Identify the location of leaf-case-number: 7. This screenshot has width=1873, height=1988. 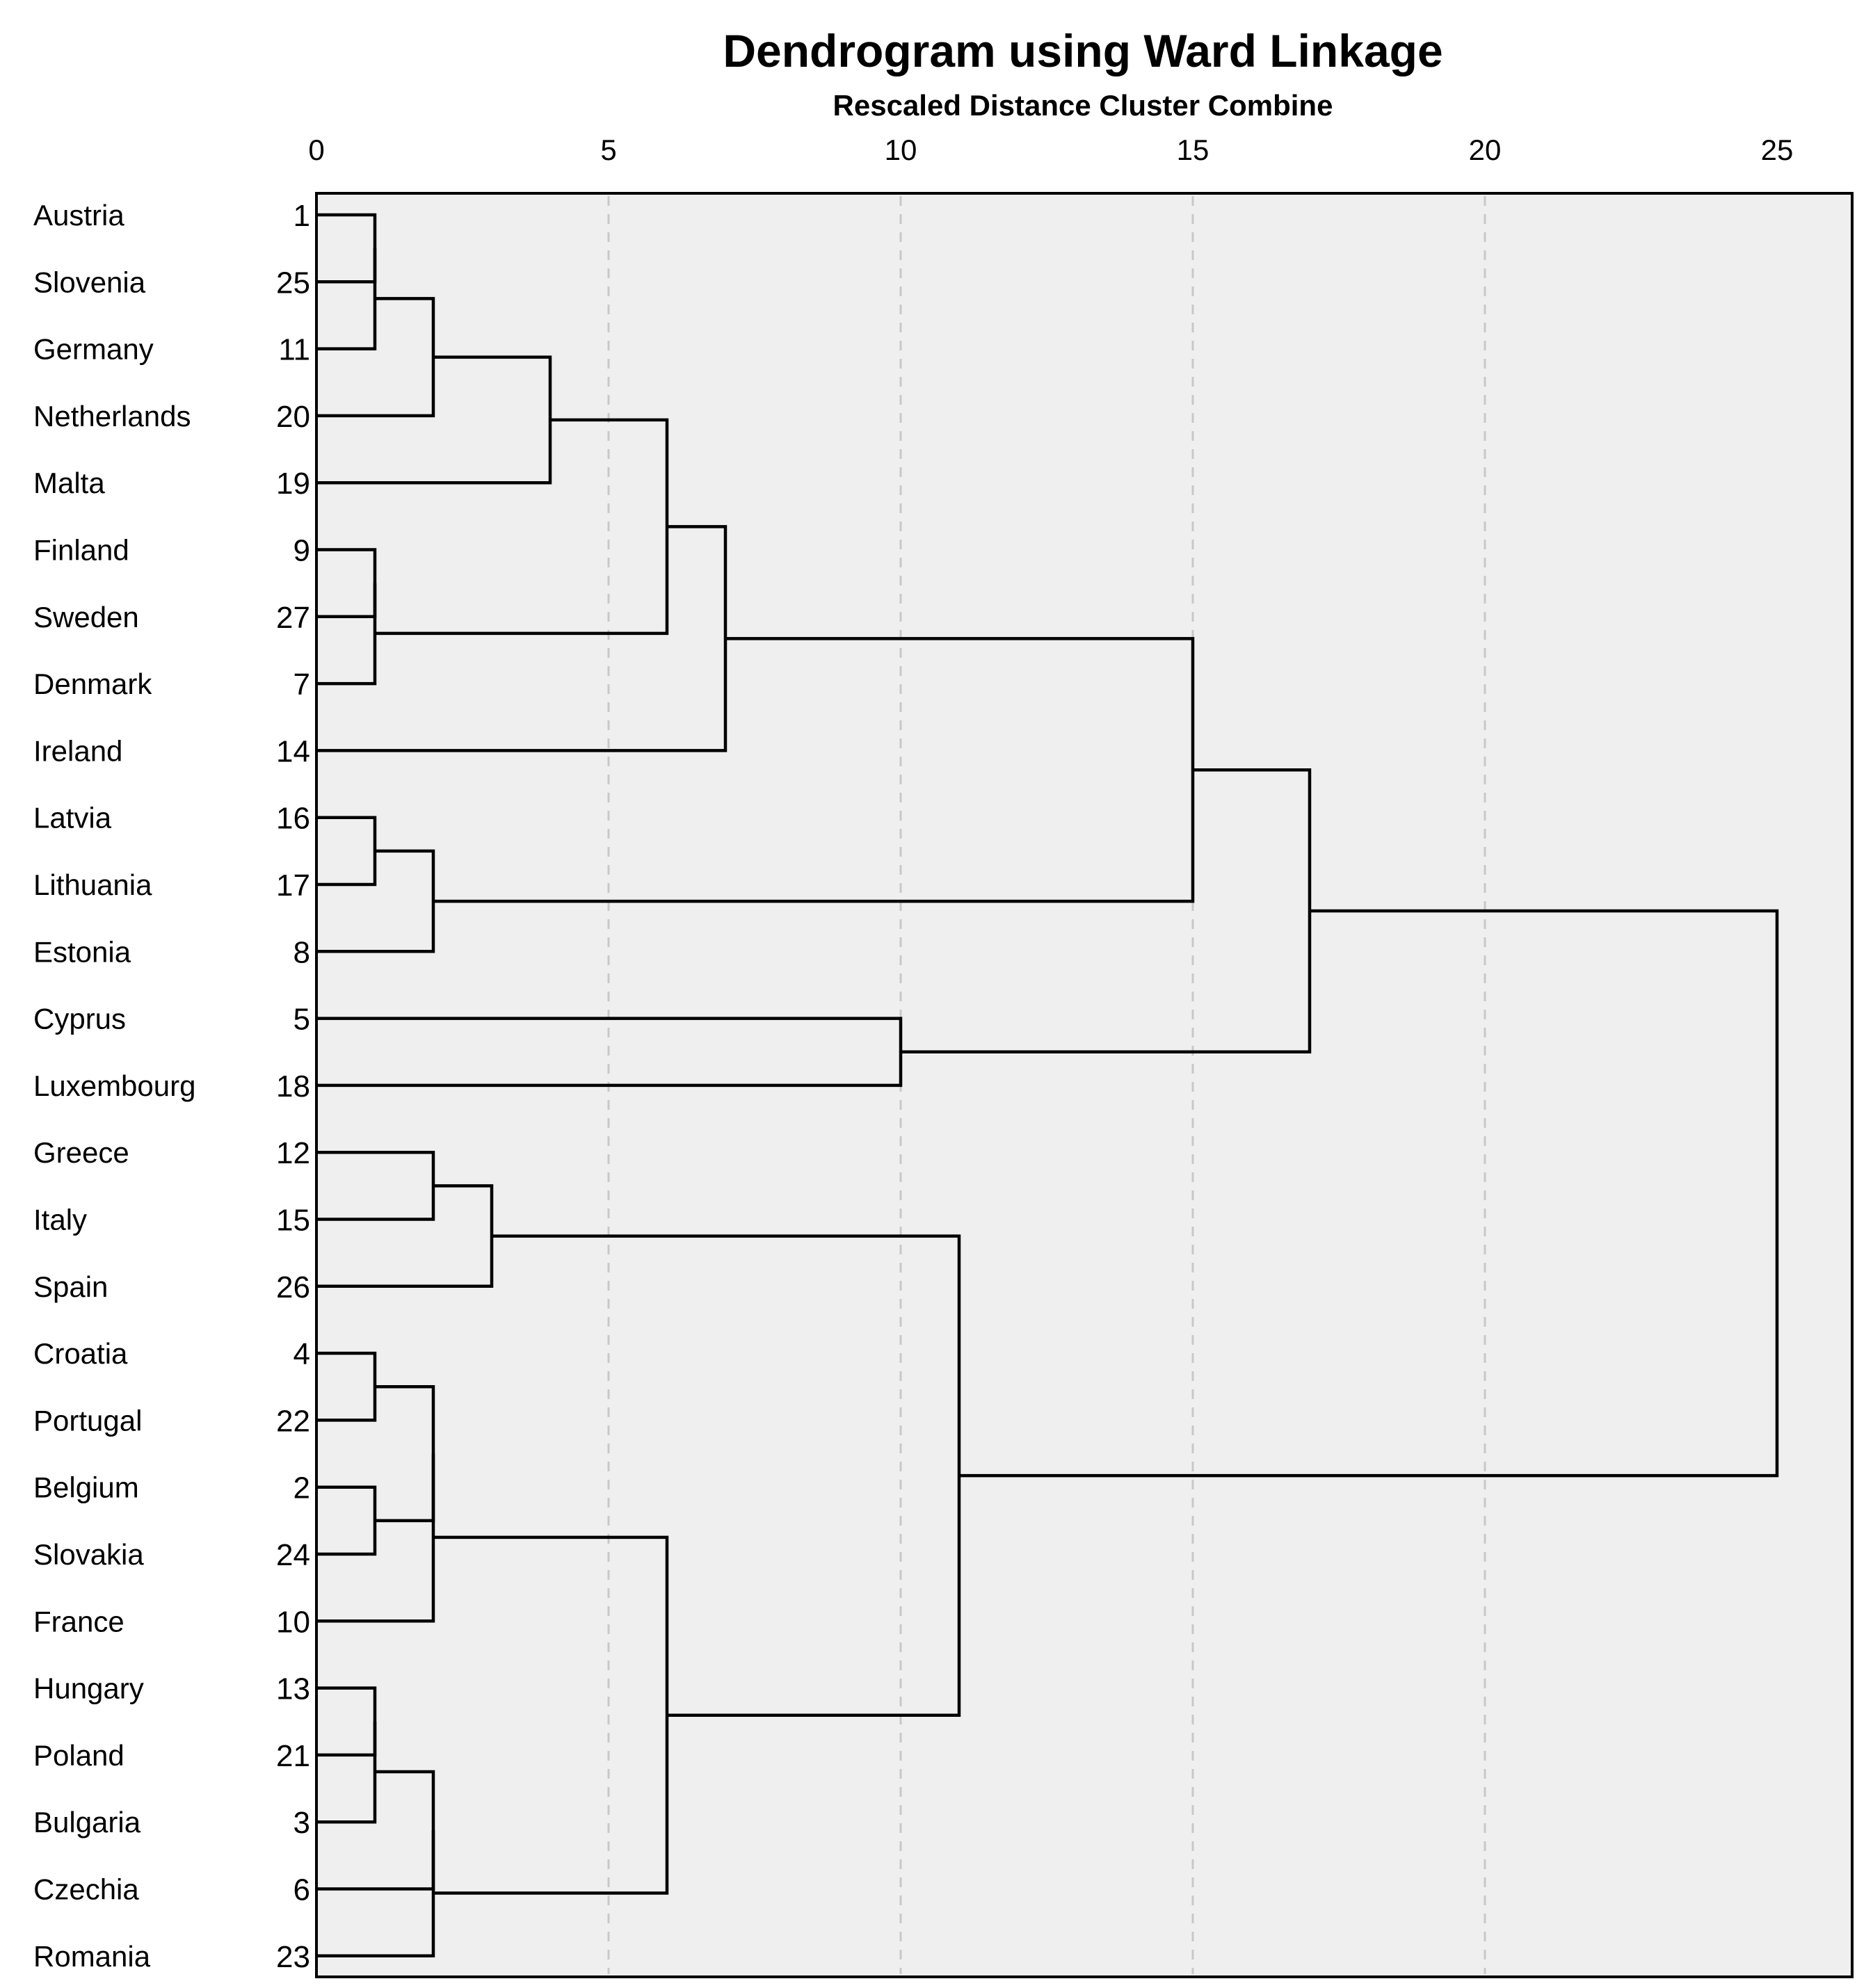
(302, 685).